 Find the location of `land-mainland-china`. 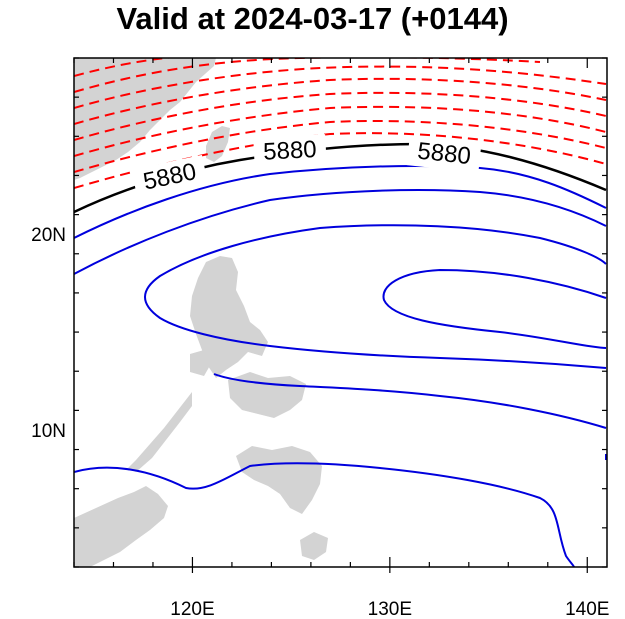

land-mainland-china is located at coordinates (145, 119).